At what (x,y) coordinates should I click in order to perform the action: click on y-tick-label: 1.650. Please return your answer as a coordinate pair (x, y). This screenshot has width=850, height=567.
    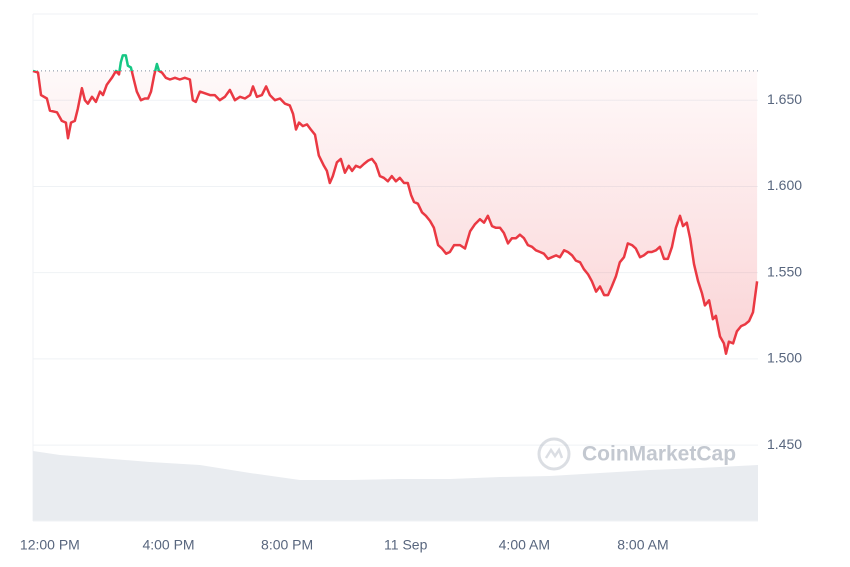
    Looking at the image, I should click on (784, 99).